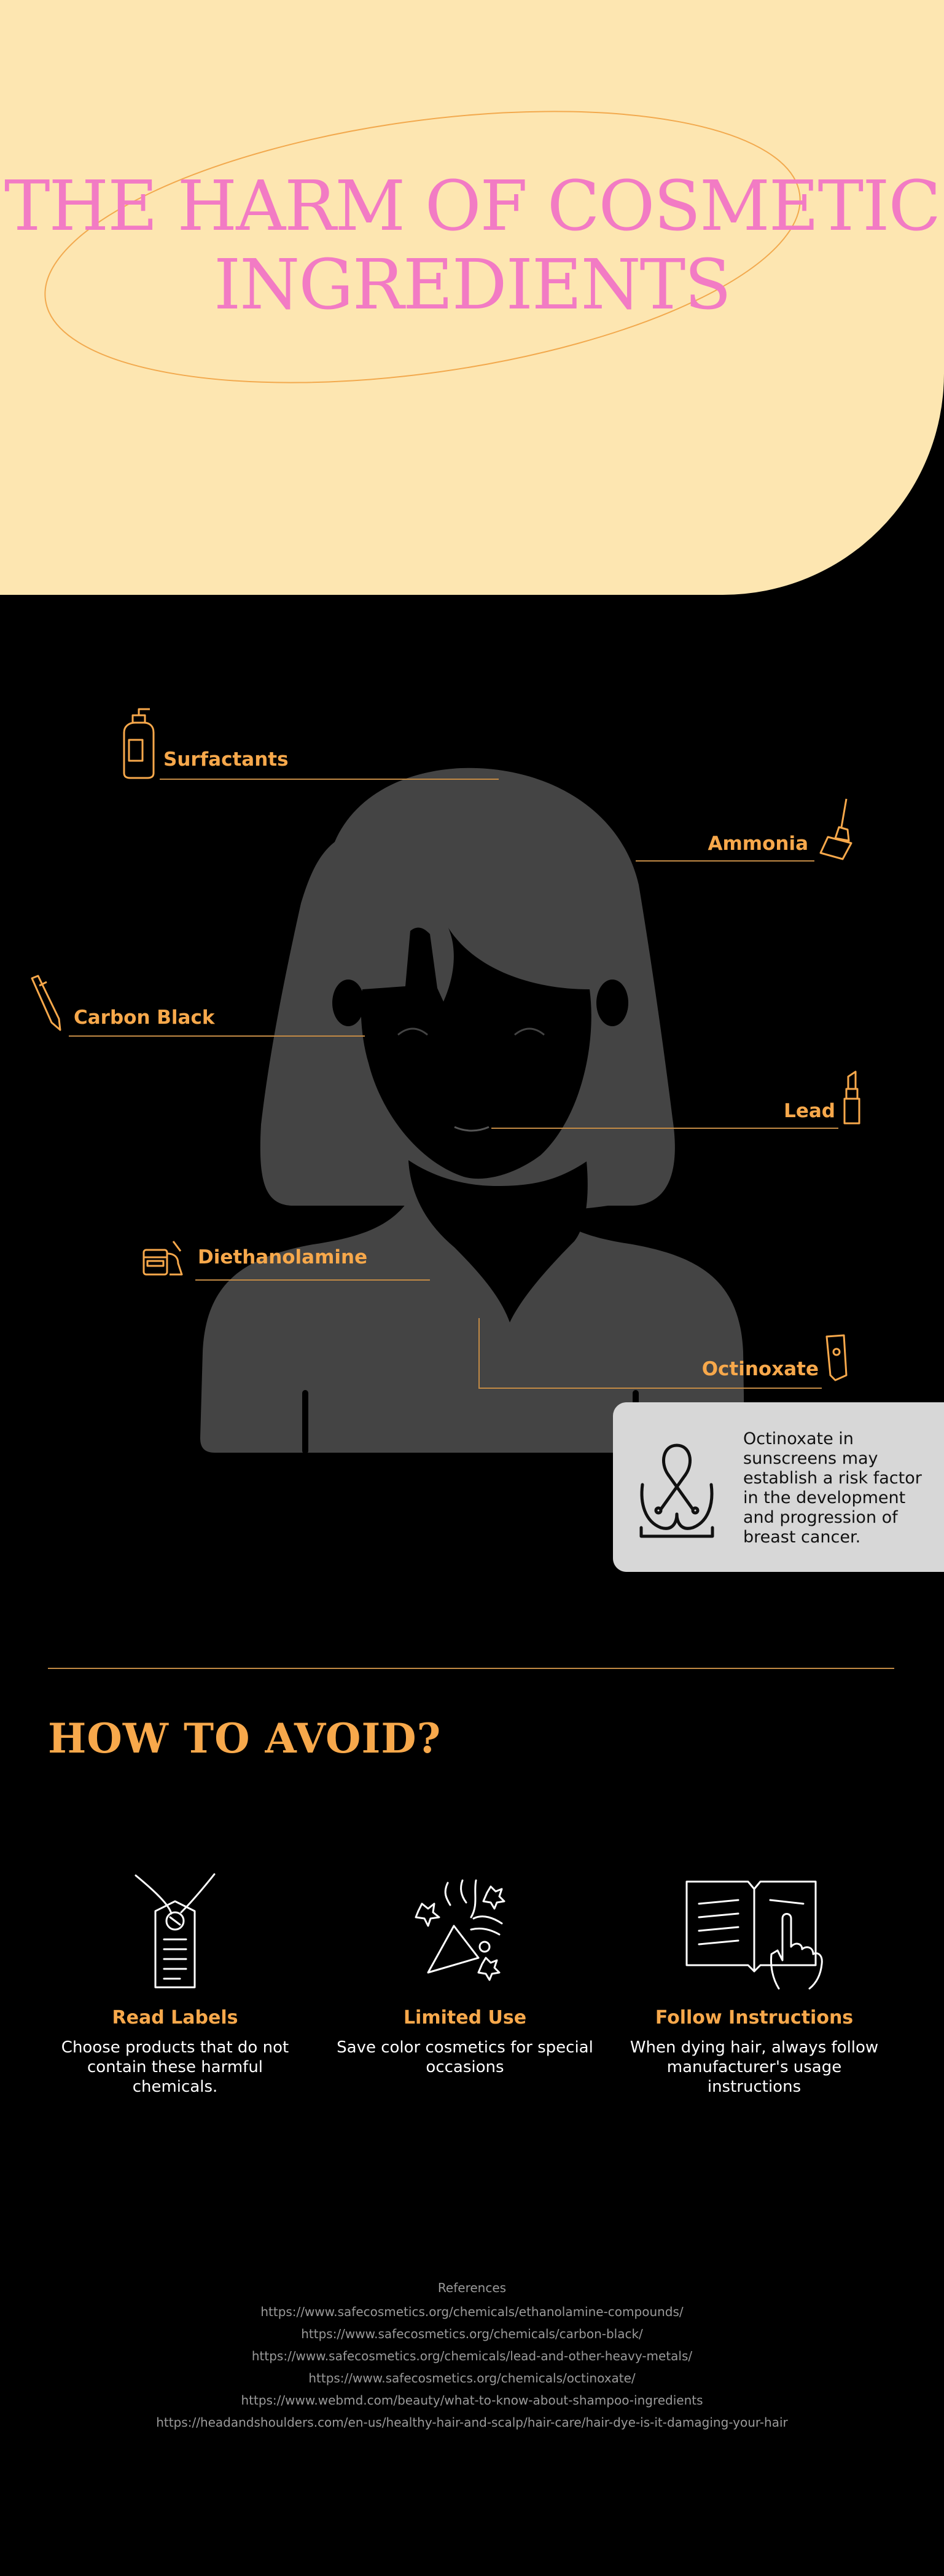  I want to click on decorative-oval, so click(422, 247).